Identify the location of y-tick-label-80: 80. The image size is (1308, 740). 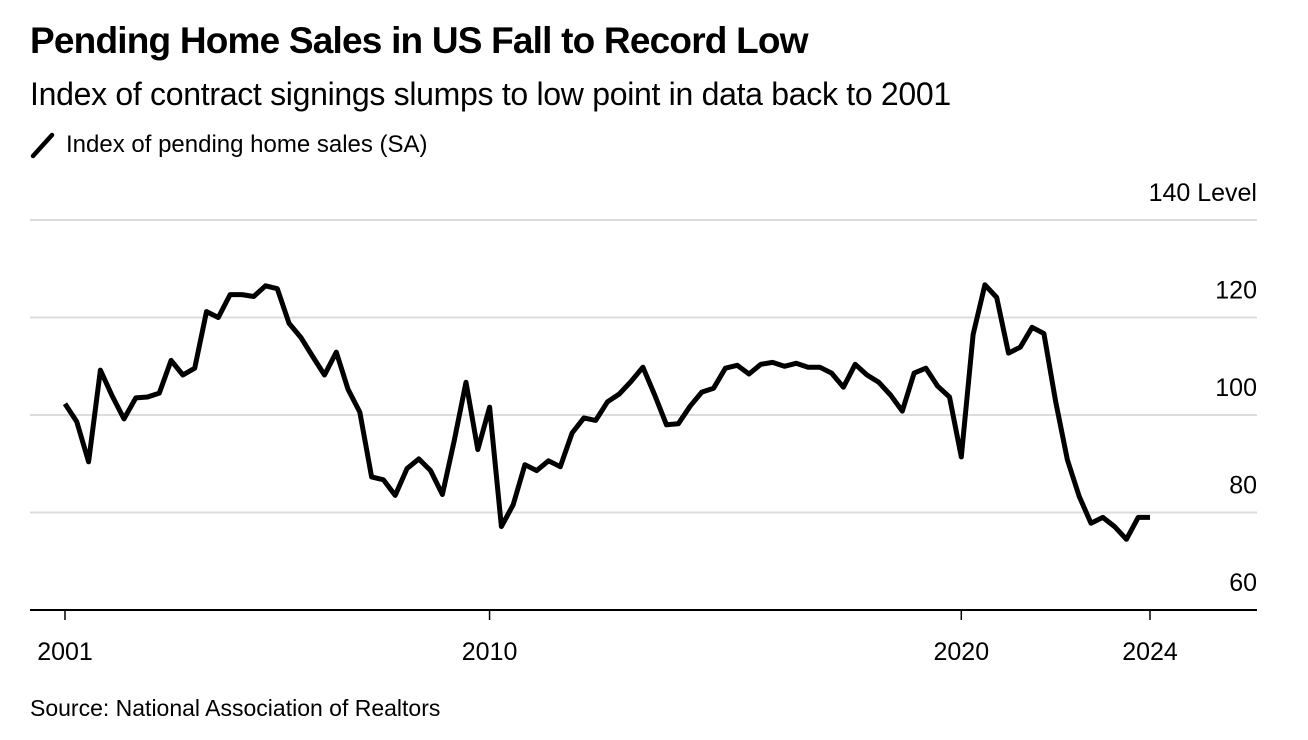
(1243, 486).